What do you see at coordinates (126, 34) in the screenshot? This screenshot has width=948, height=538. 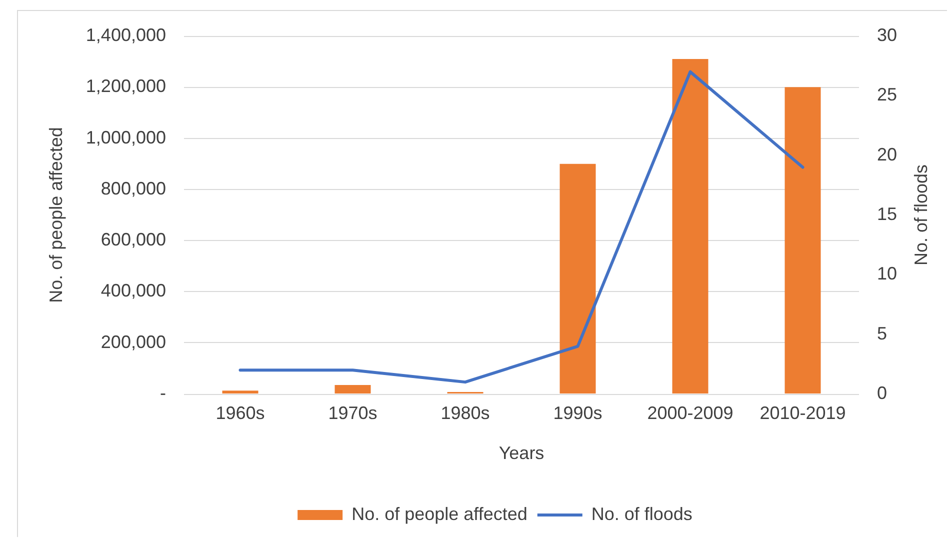 I see `y-tick-label: 1,400,000` at bounding box center [126, 34].